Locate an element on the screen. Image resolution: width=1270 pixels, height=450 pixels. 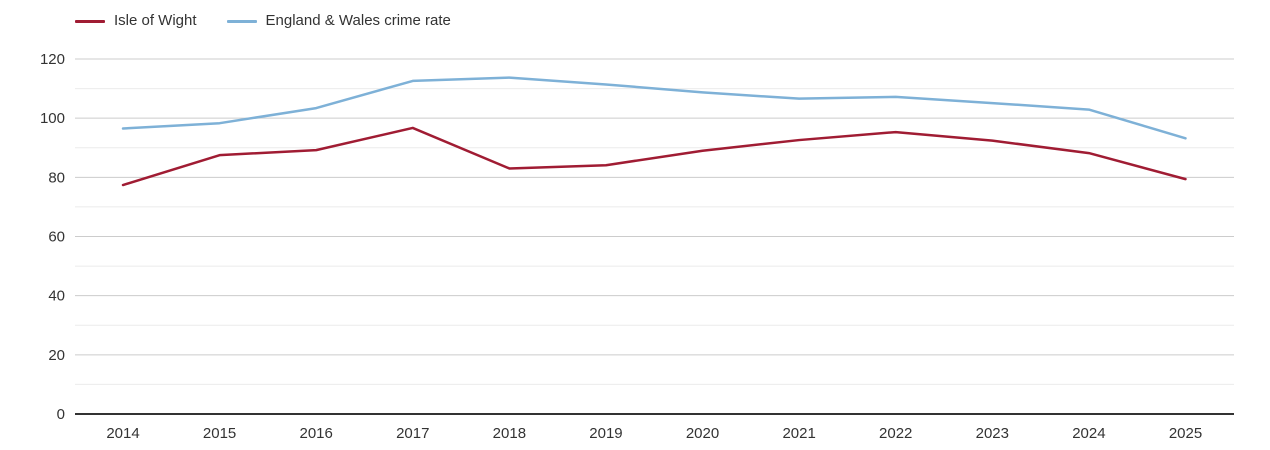
series-line-isle-of-wight is located at coordinates (654, 156).